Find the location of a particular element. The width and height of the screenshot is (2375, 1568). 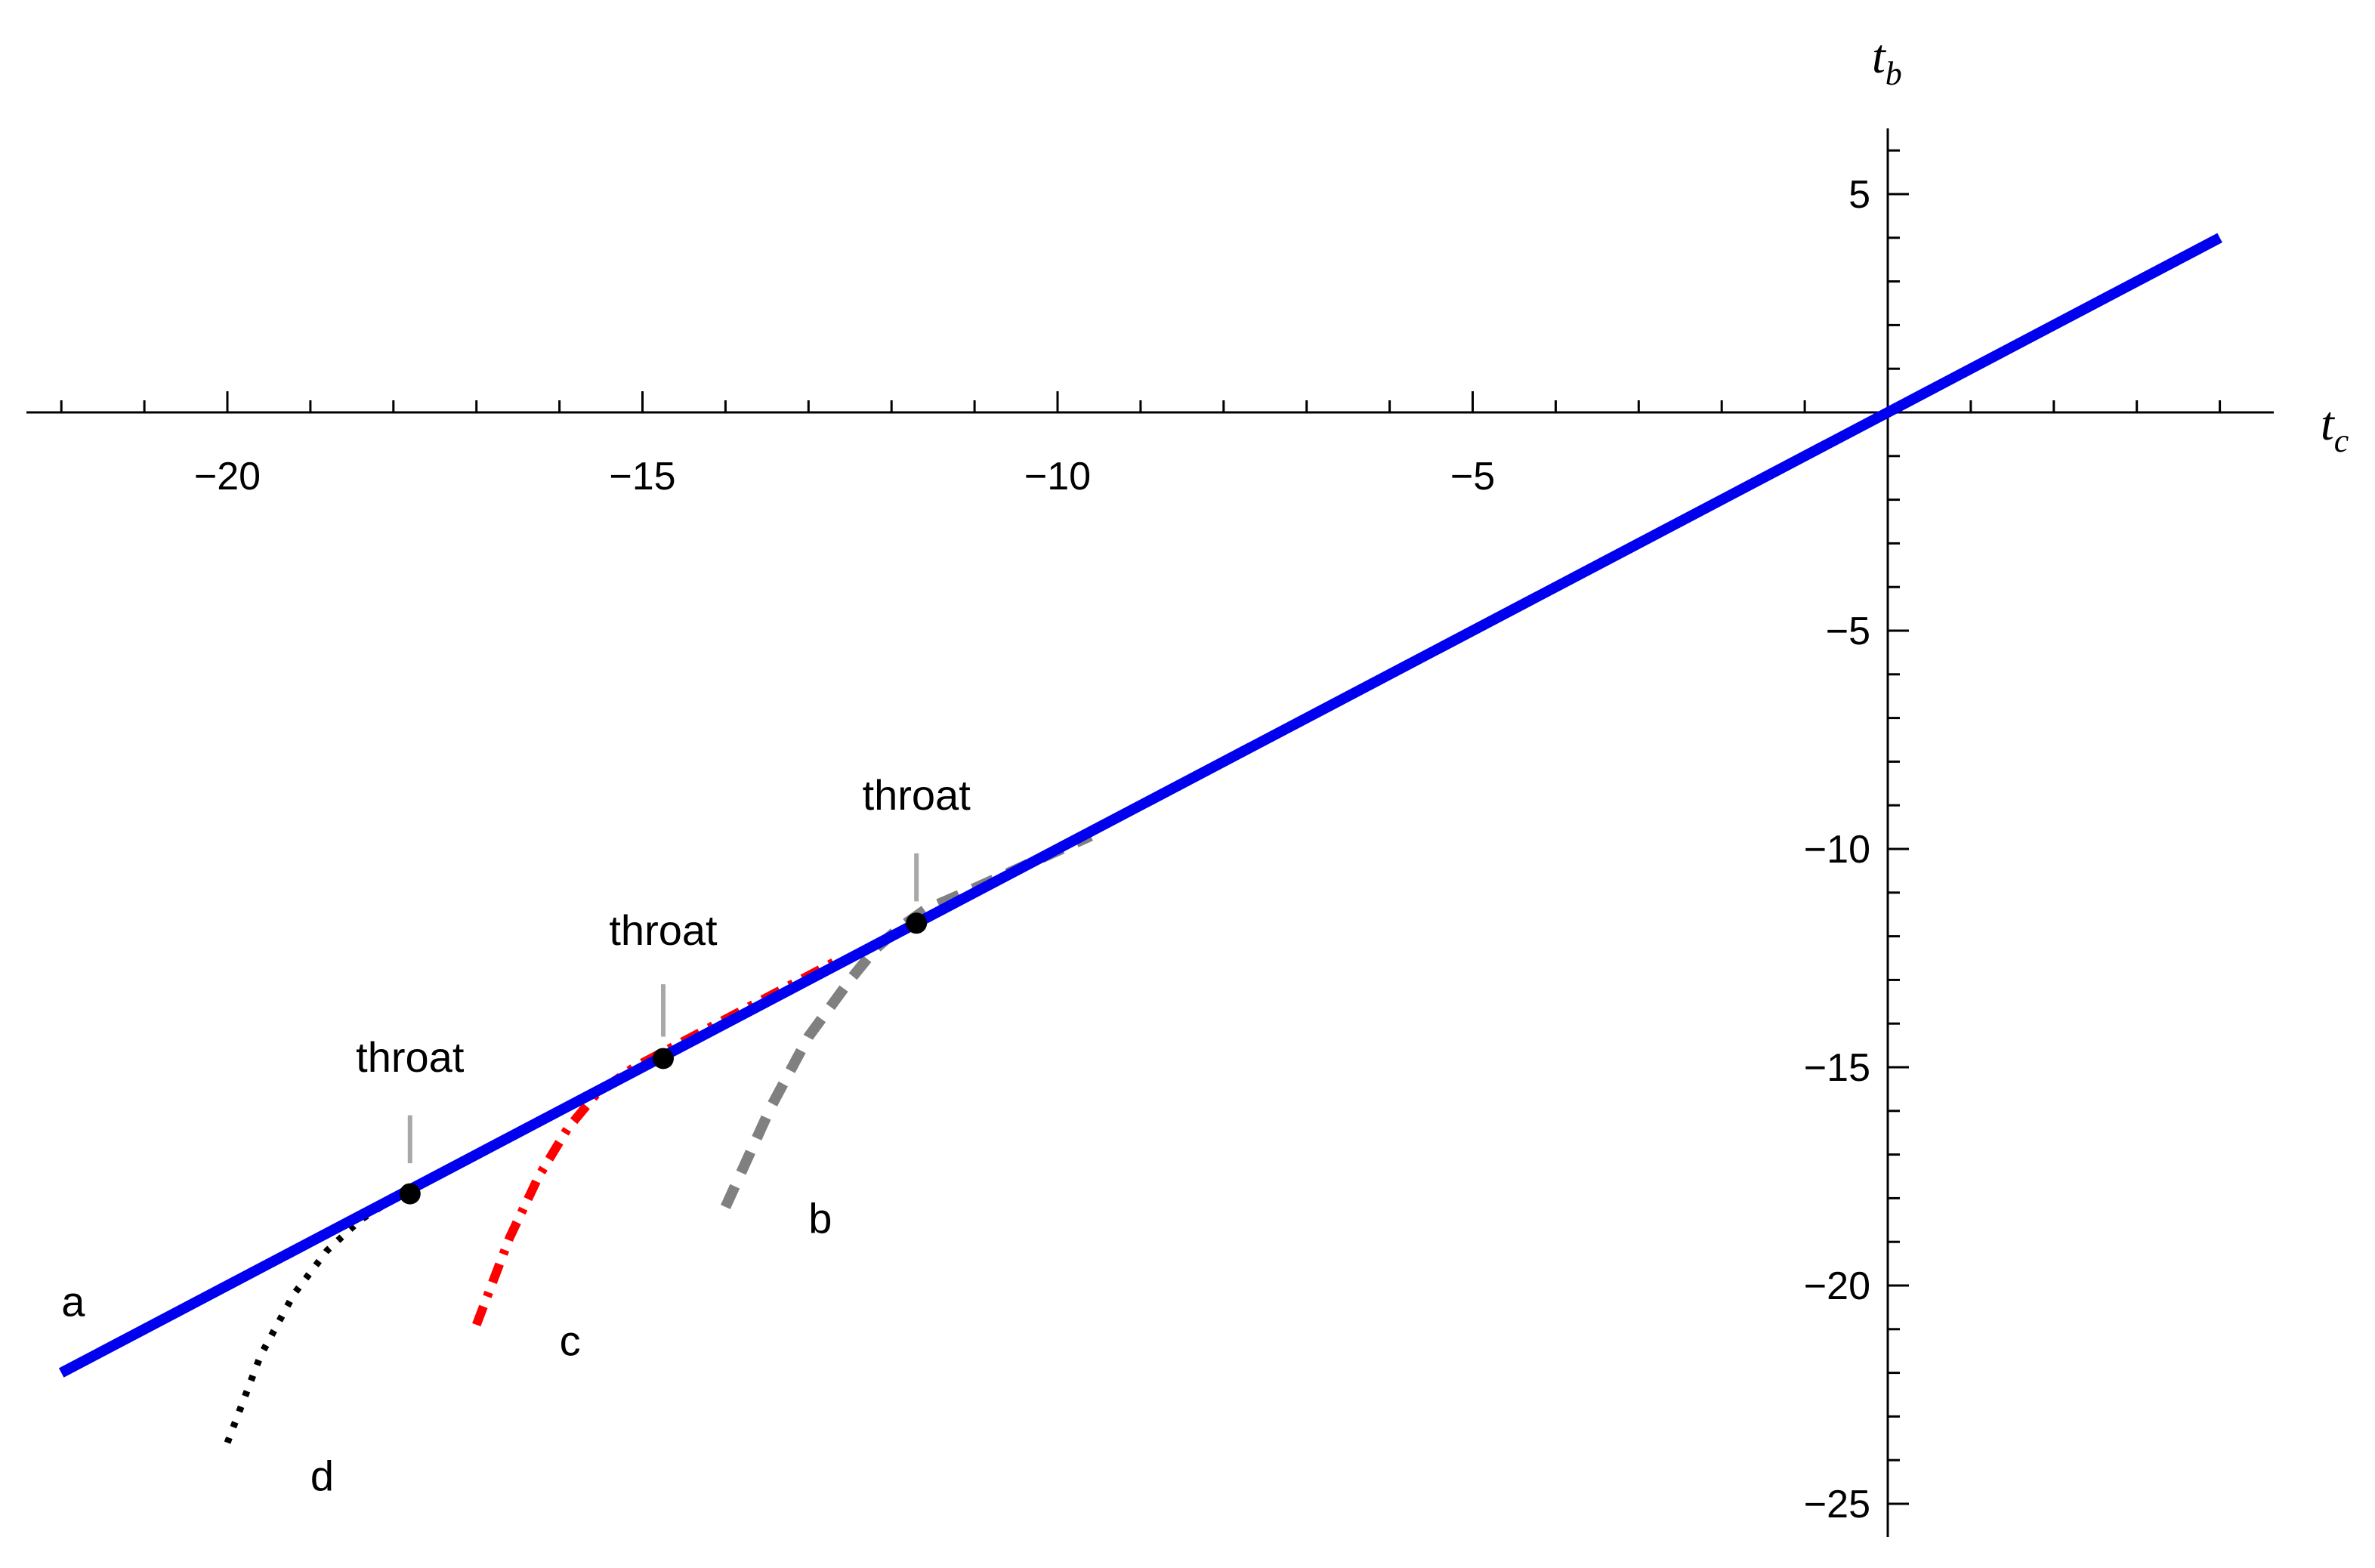

x-tick-label: −10 is located at coordinates (1057, 476).